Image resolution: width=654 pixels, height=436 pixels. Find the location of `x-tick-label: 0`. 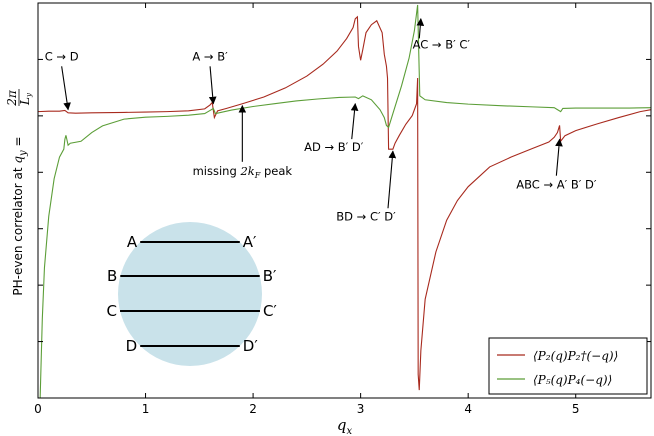

x-tick-label: 0 is located at coordinates (38, 409).